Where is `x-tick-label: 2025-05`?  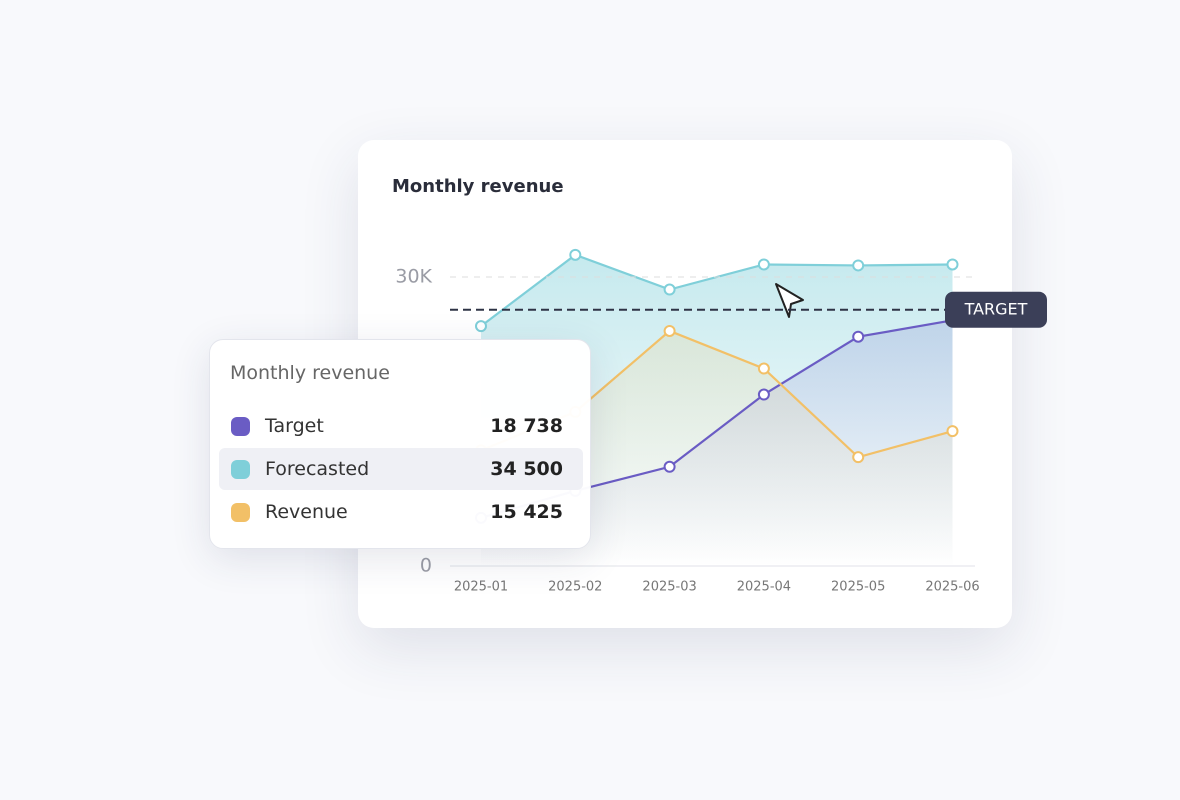
x-tick-label: 2025-05 is located at coordinates (858, 587).